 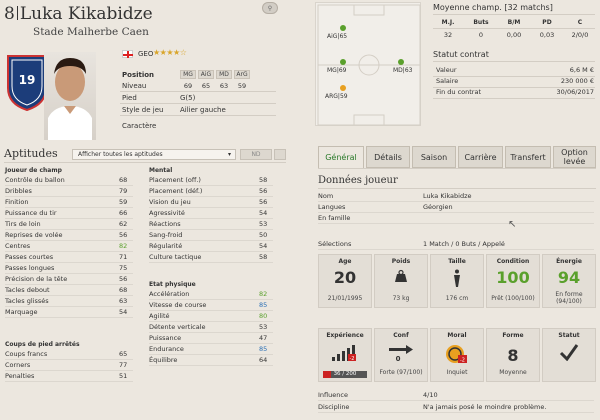 What do you see at coordinates (91, 32) in the screenshot?
I see `club-name: Stade Malherbe Caen` at bounding box center [91, 32].